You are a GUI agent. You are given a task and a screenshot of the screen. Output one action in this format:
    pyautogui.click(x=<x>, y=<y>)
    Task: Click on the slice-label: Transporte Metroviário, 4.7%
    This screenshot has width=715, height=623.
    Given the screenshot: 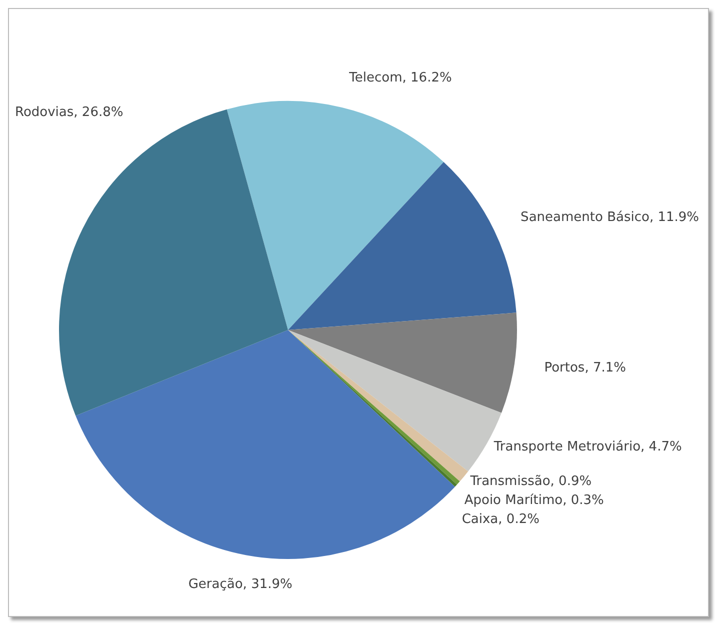 What is the action you would take?
    pyautogui.click(x=587, y=447)
    